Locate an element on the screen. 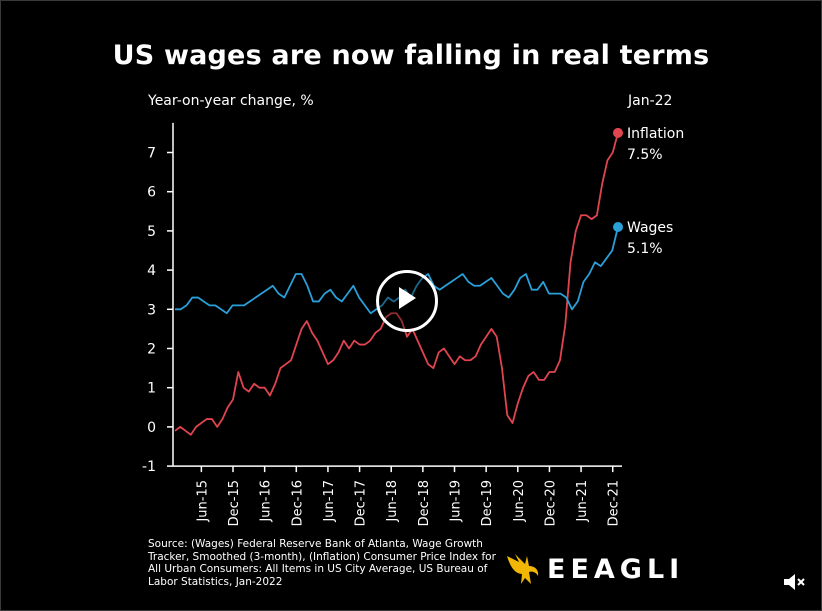  inflation-end-point is located at coordinates (618, 132).